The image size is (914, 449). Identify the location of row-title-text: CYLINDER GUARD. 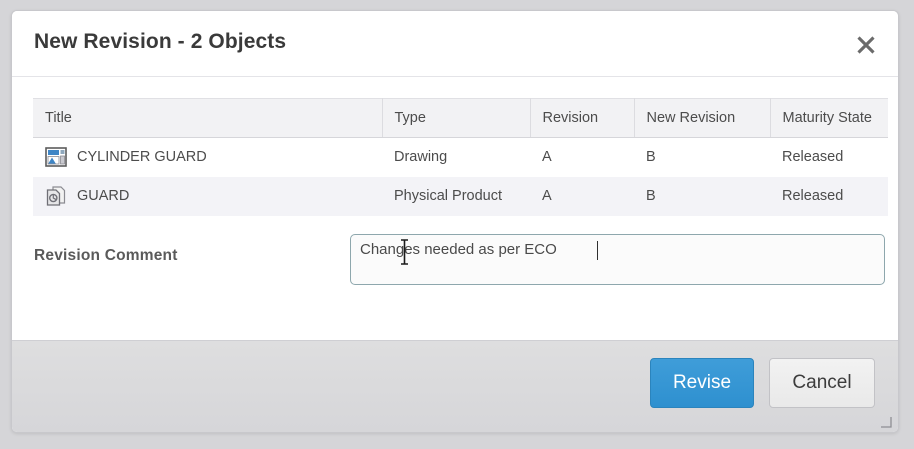
(142, 157).